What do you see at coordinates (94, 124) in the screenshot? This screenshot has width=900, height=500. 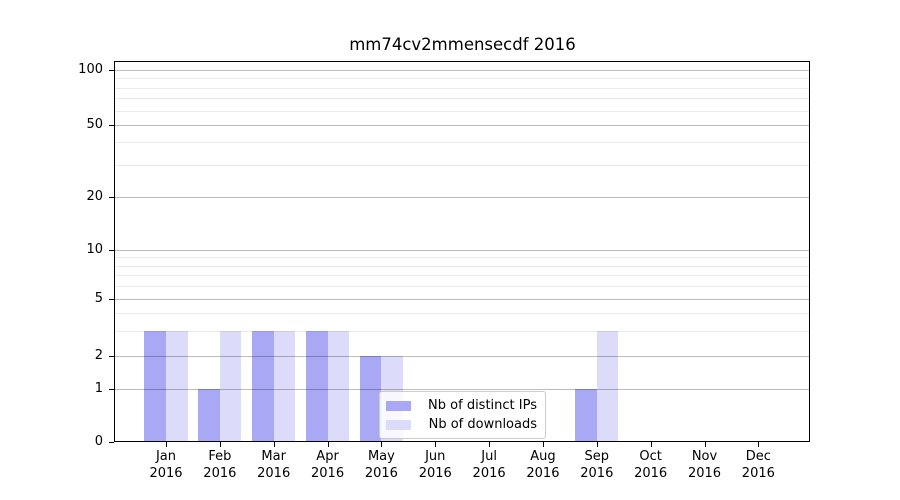 I see `y-axis-tick-label: 50` at bounding box center [94, 124].